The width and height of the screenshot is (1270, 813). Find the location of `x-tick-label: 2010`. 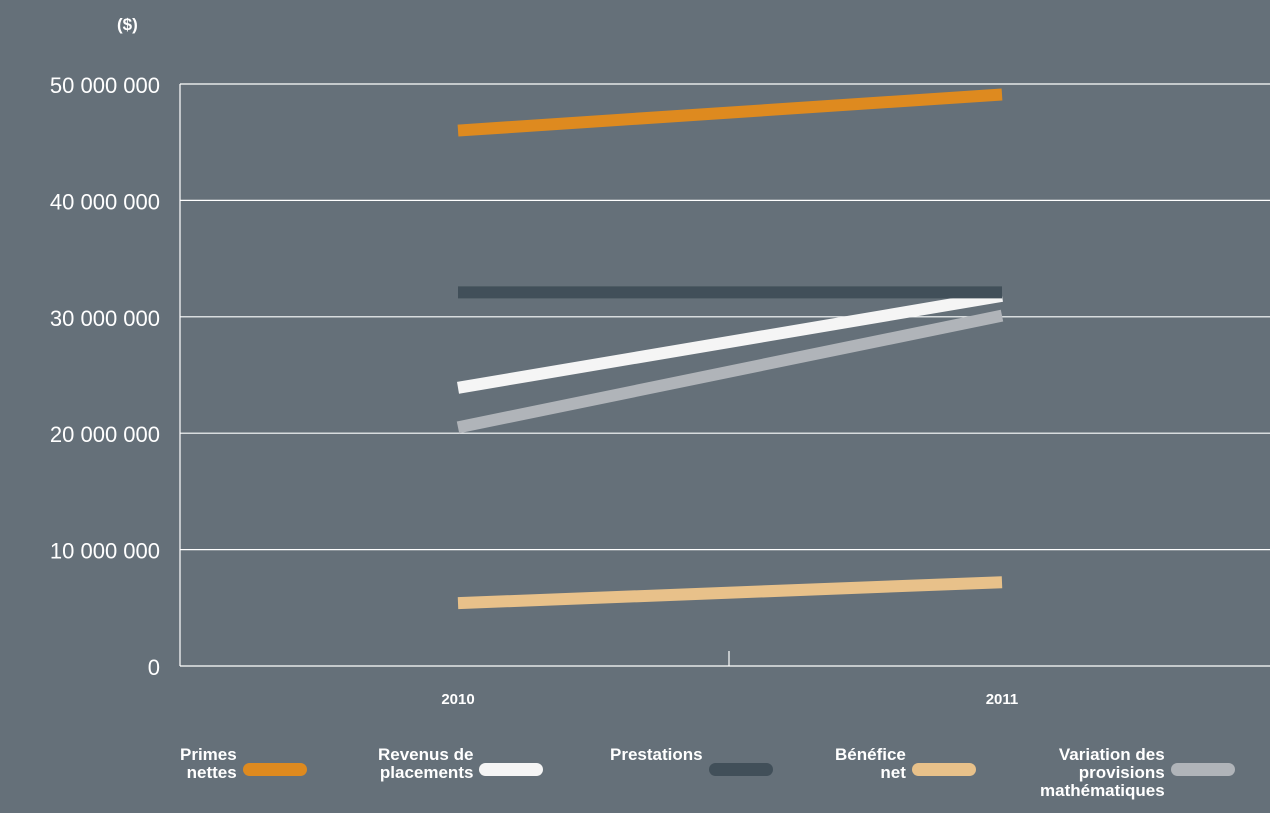

x-tick-label: 2010 is located at coordinates (457, 699).